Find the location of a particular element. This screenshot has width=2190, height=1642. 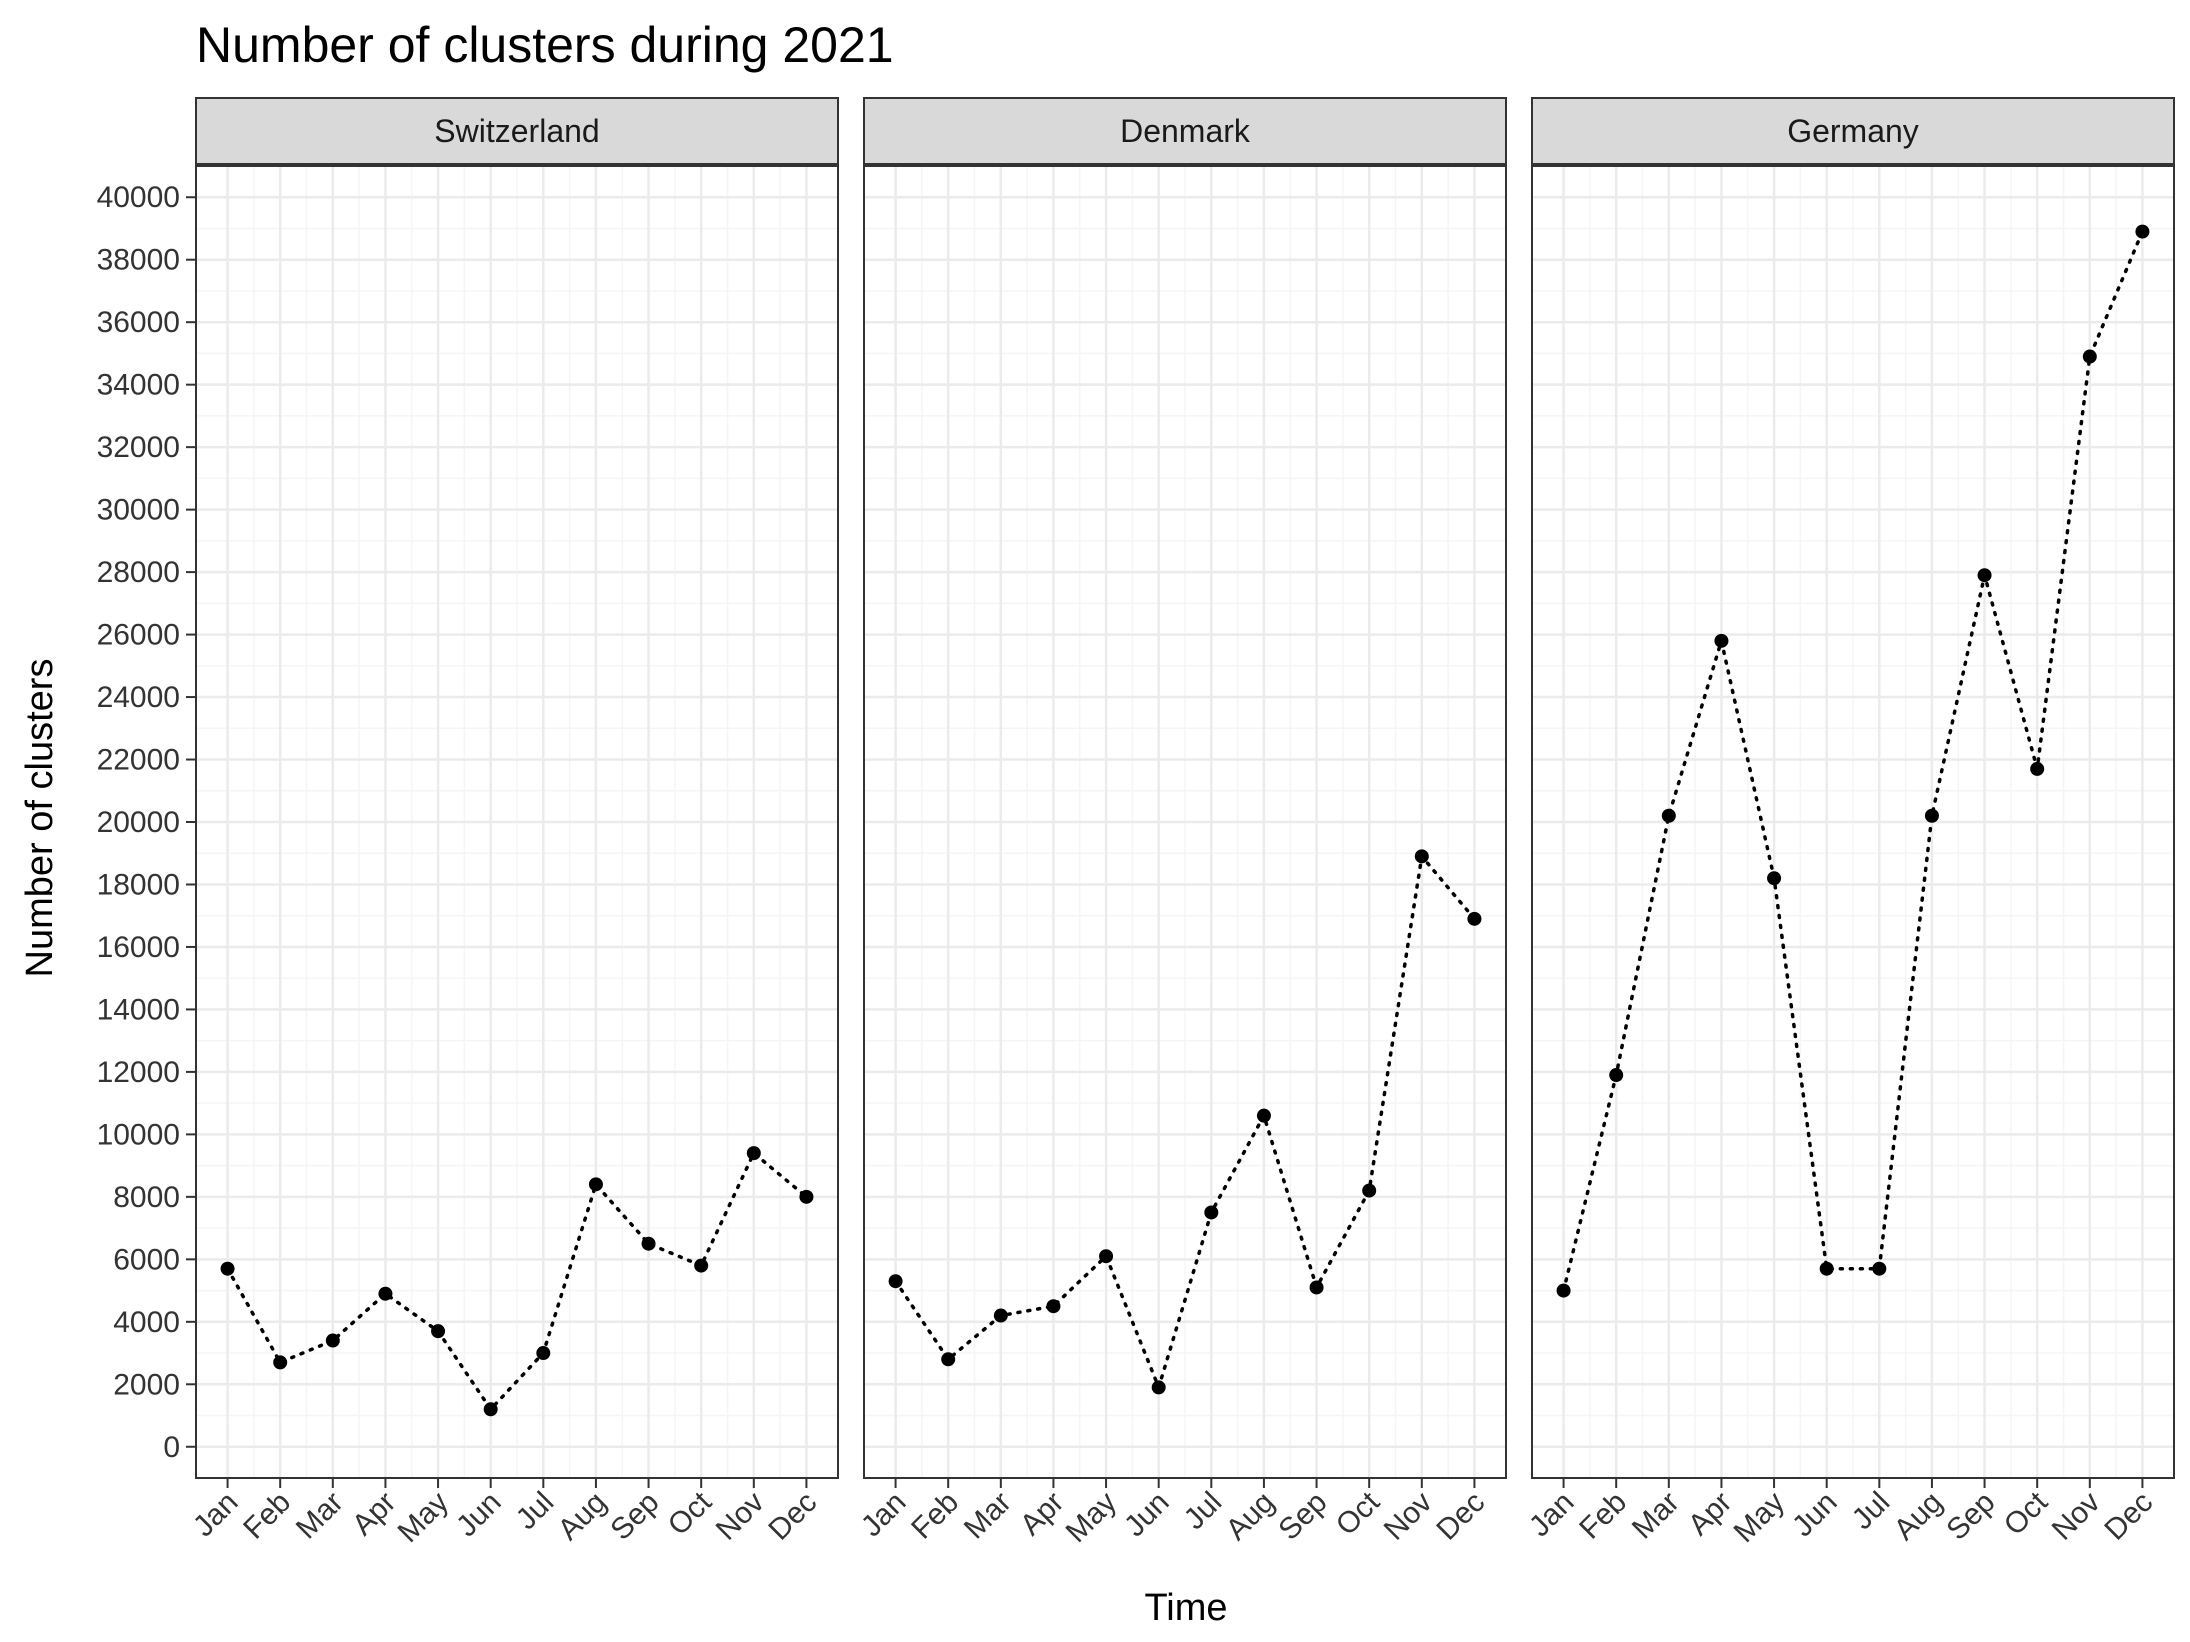

chart-title: Number of clusters during 2021 is located at coordinates (545, 45).